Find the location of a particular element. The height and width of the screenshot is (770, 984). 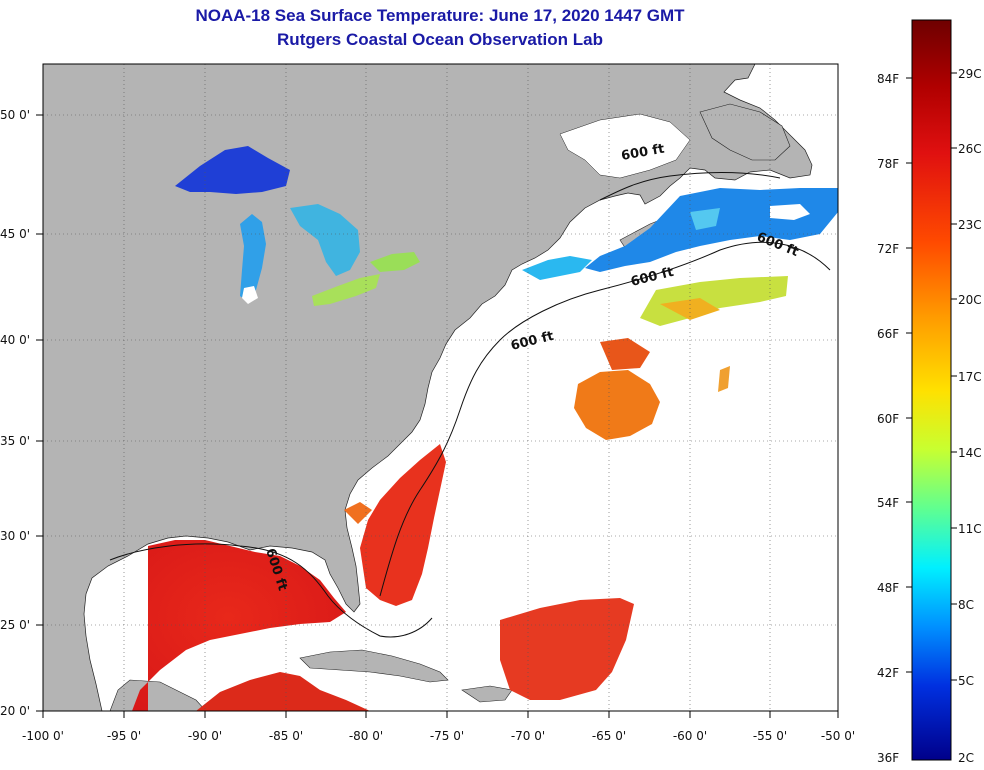

lon-label-95: -95 0' is located at coordinates (124, 736).